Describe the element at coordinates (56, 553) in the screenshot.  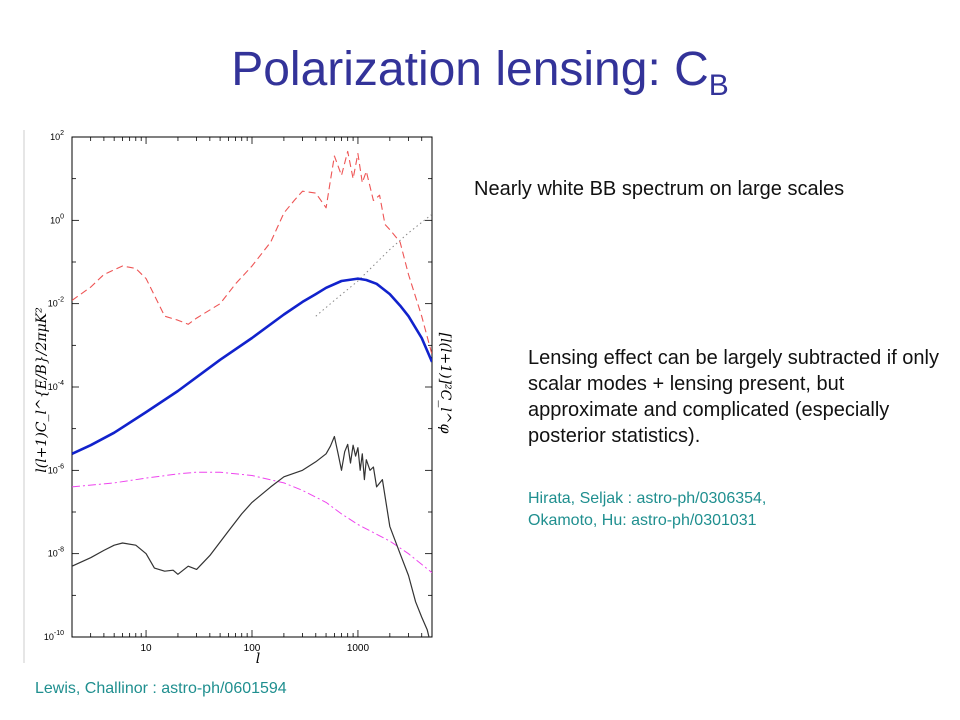
I see `y-tick-label: 10⁻⁸` at that location.